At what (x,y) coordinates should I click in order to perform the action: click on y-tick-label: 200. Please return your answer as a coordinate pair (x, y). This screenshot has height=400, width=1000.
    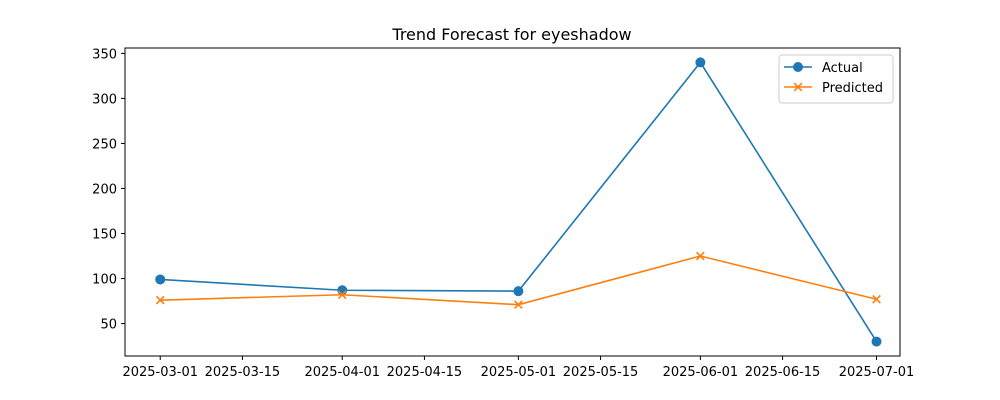
    Looking at the image, I should click on (104, 189).